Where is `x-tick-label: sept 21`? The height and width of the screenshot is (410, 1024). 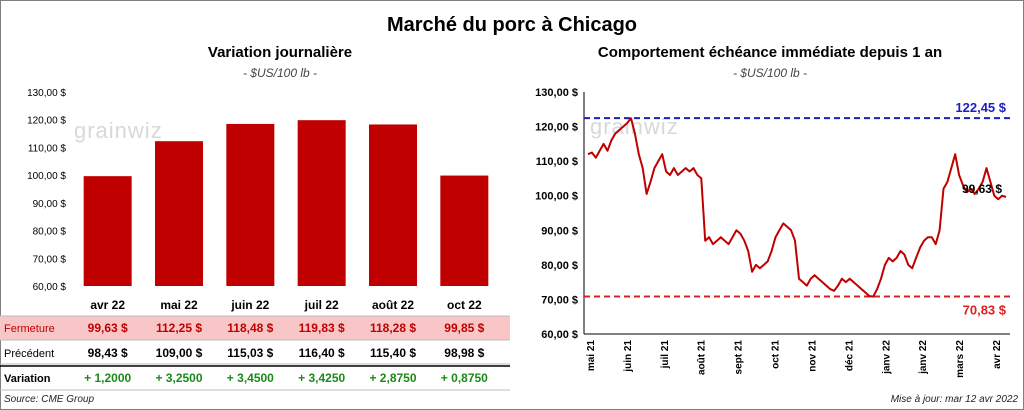 x-tick-label: sept 21 is located at coordinates (739, 357).